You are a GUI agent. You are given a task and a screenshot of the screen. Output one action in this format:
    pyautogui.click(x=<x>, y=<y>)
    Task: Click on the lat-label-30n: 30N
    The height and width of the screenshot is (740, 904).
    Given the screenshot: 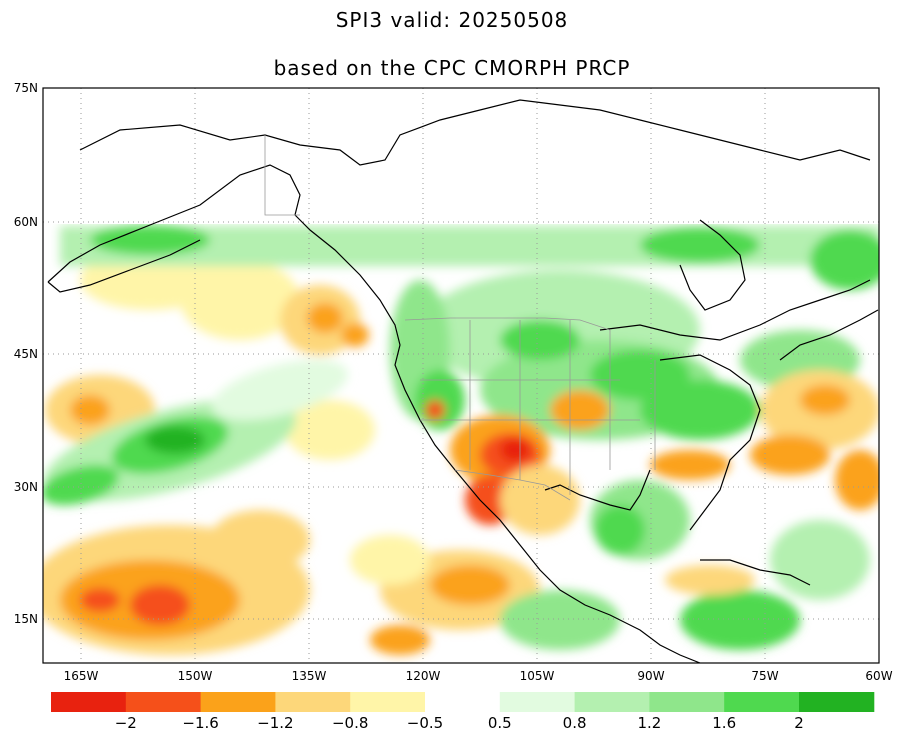 What is the action you would take?
    pyautogui.click(x=26, y=487)
    